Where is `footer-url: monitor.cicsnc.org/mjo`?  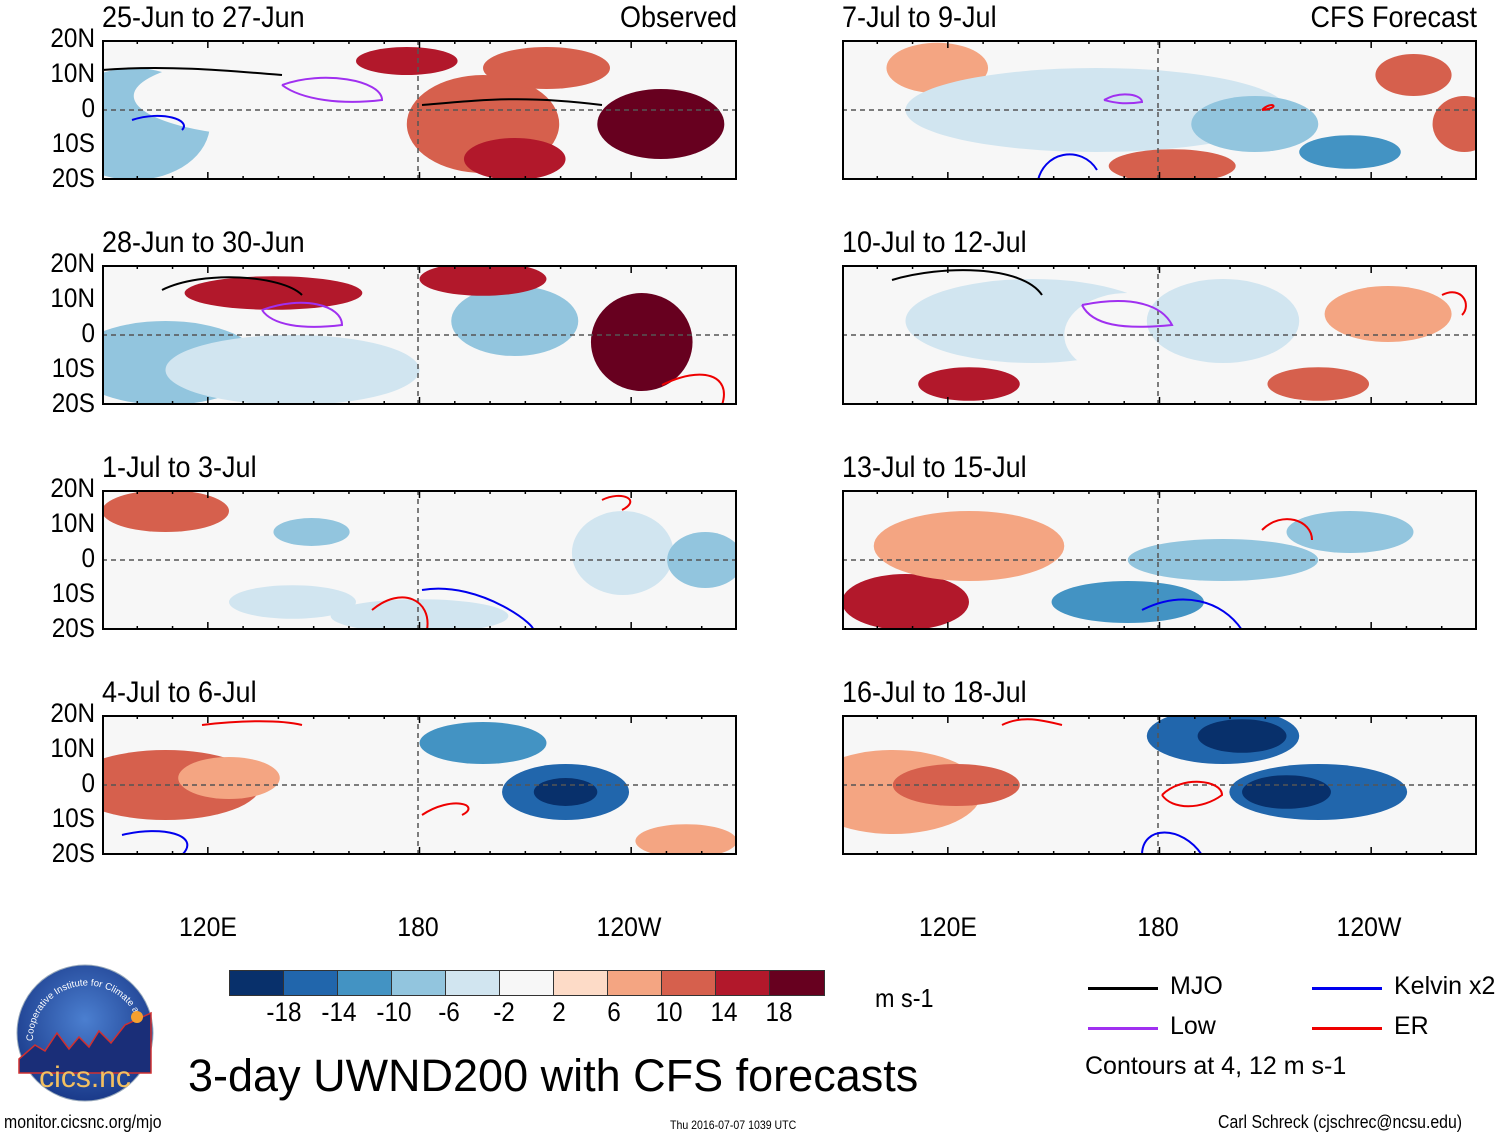
footer-url: monitor.cicsnc.org/mjo is located at coordinates (83, 1122).